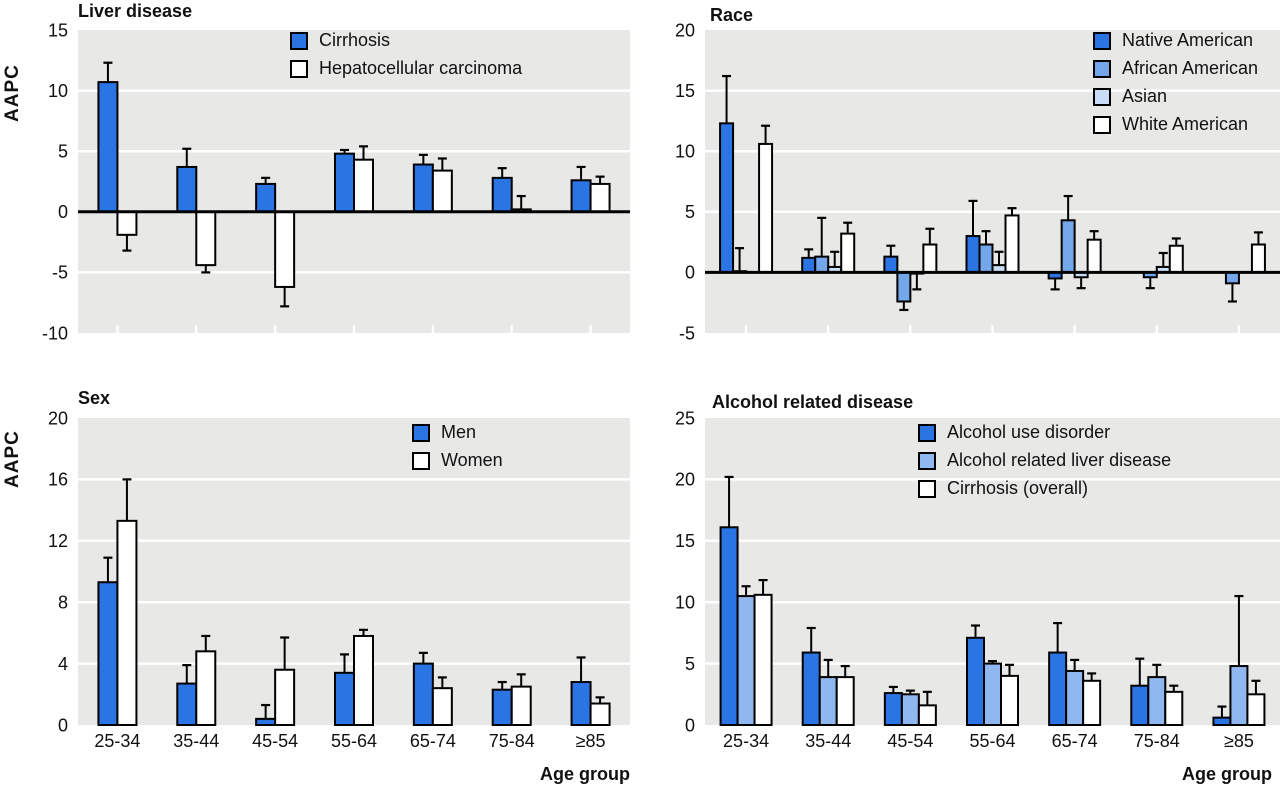 The image size is (1280, 789). Describe the element at coordinates (94, 398) in the screenshot. I see `panel-title-sex: Sex` at that location.